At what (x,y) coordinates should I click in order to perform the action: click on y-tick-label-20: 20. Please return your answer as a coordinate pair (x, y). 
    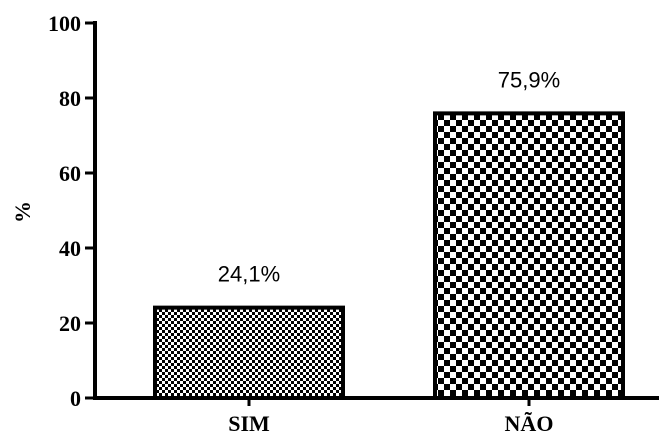
    Looking at the image, I should click on (70, 323).